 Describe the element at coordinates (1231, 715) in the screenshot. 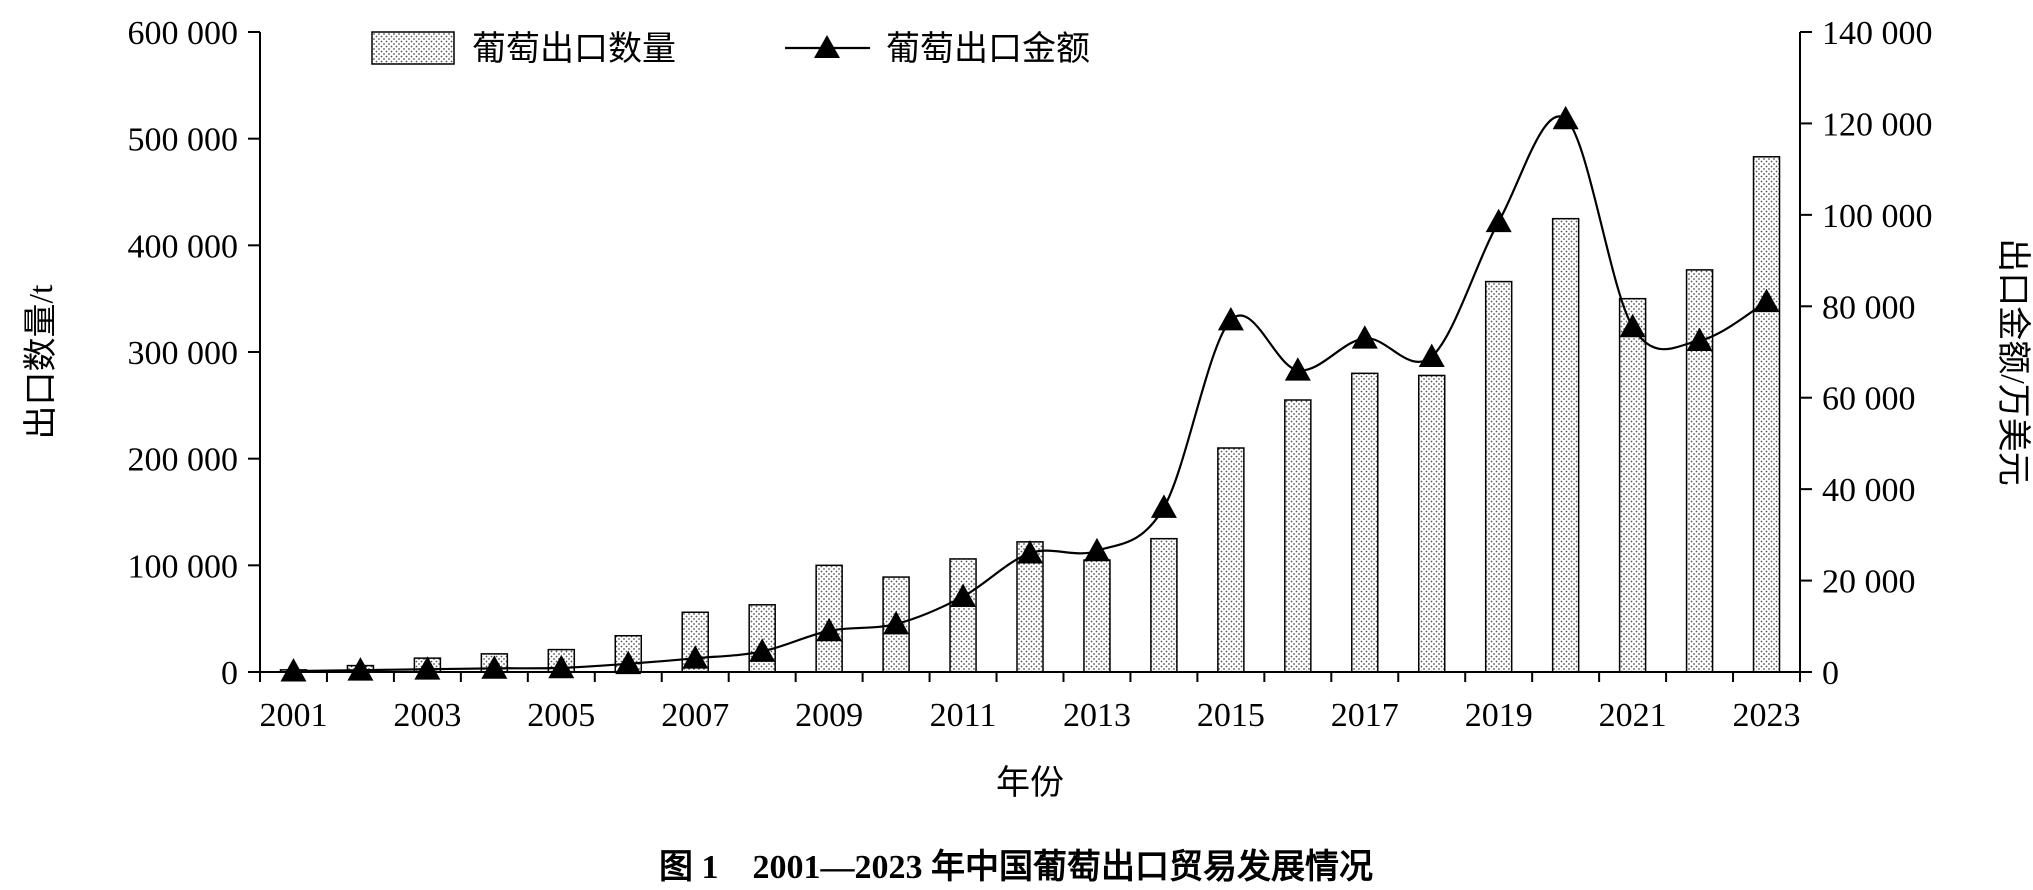

I see `x-tick-label: 2015` at that location.